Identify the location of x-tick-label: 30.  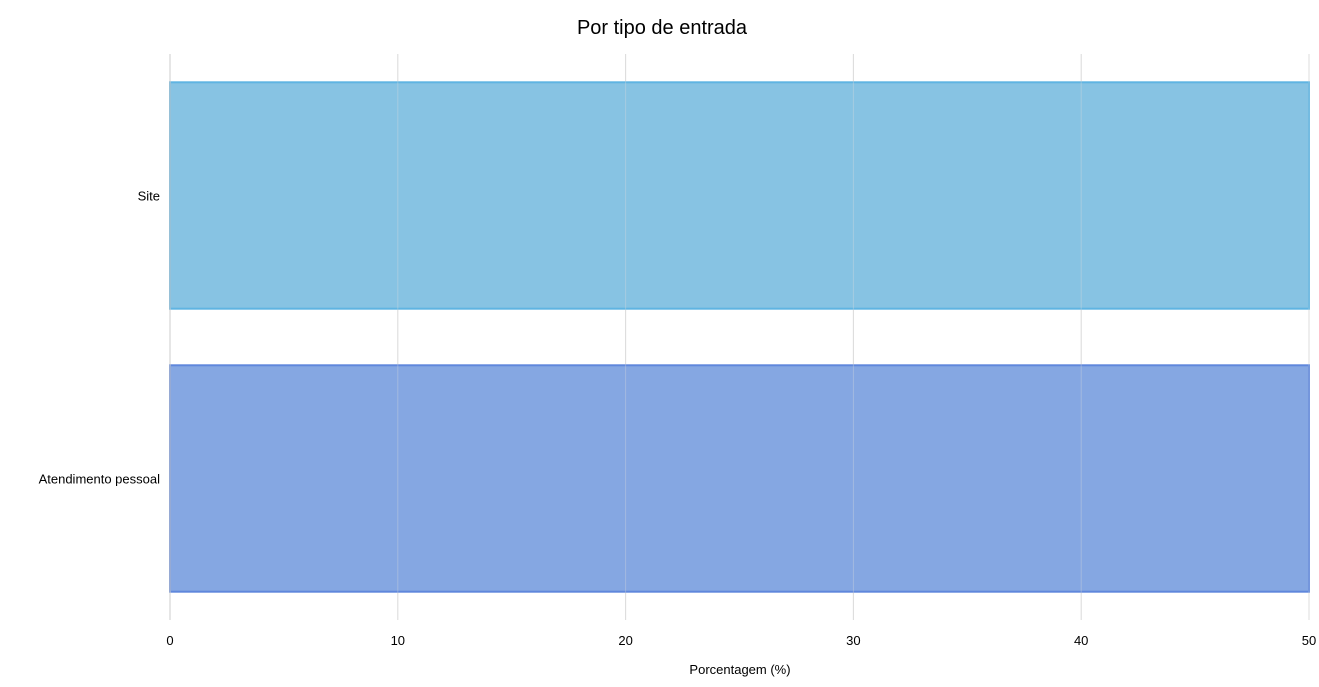
(853, 640).